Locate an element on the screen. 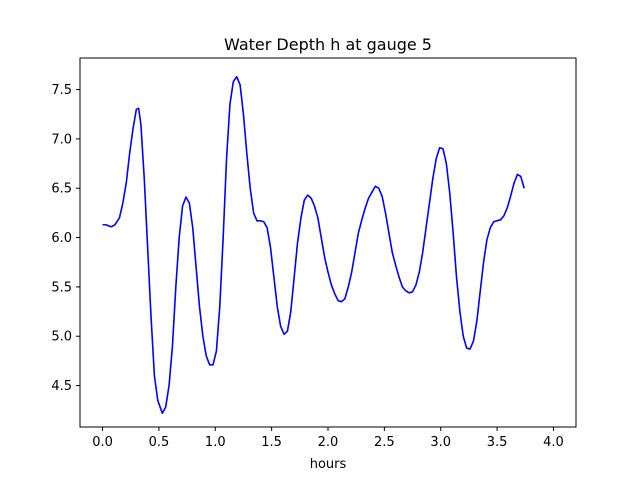 The width and height of the screenshot is (640, 480). y-tick-label: 6.0 is located at coordinates (61, 238).